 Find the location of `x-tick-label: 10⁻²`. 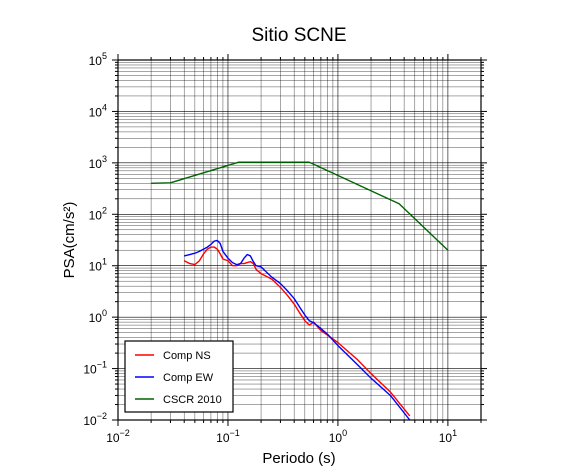

x-tick-label: 10⁻² is located at coordinates (118, 436).